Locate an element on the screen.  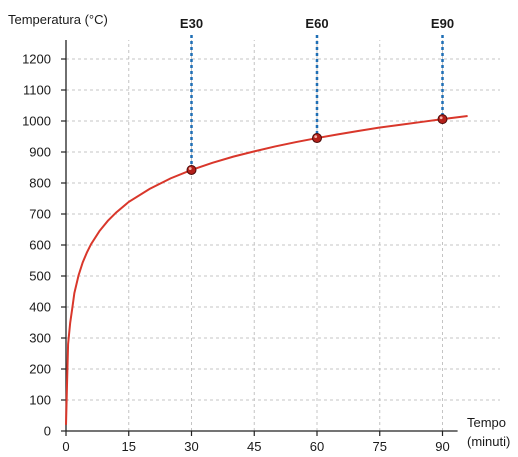
marker-label: E60 is located at coordinates (316, 23).